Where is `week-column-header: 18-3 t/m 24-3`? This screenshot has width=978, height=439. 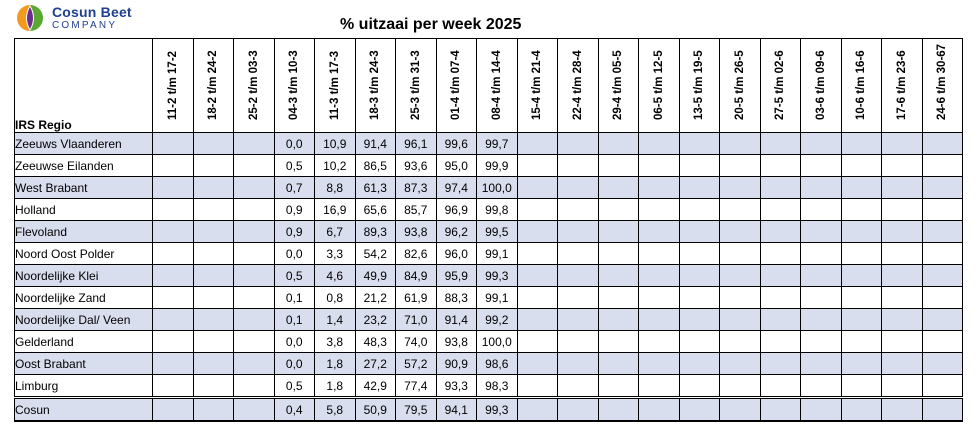 week-column-header: 18-3 t/m 24-3 is located at coordinates (375, 85).